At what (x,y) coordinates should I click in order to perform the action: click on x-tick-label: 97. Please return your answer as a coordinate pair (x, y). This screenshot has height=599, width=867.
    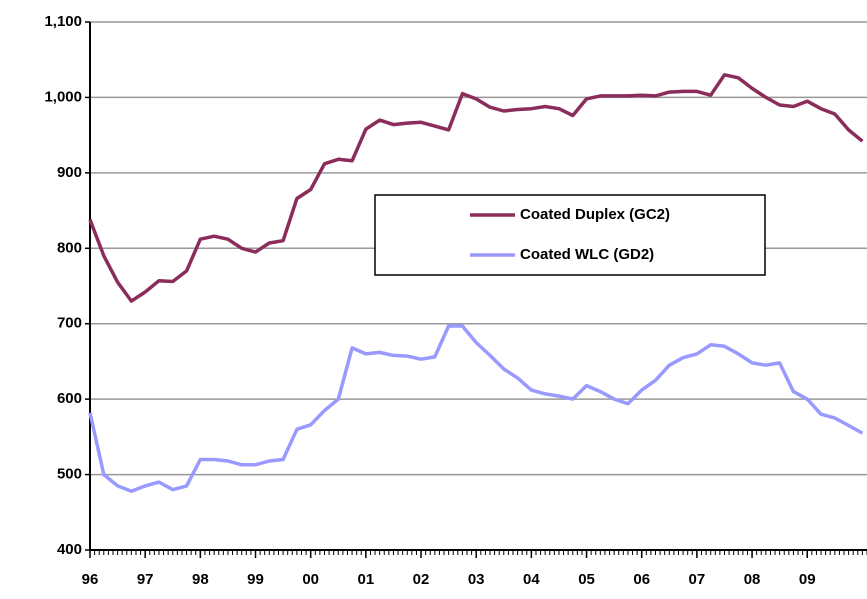
    Looking at the image, I should click on (145, 579).